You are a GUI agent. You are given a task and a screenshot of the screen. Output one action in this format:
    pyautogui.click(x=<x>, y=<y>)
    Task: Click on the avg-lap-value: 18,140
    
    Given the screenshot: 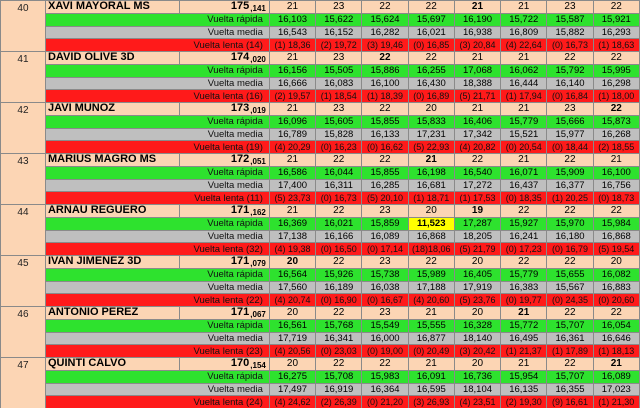 What is the action you would take?
    pyautogui.click(x=477, y=338)
    